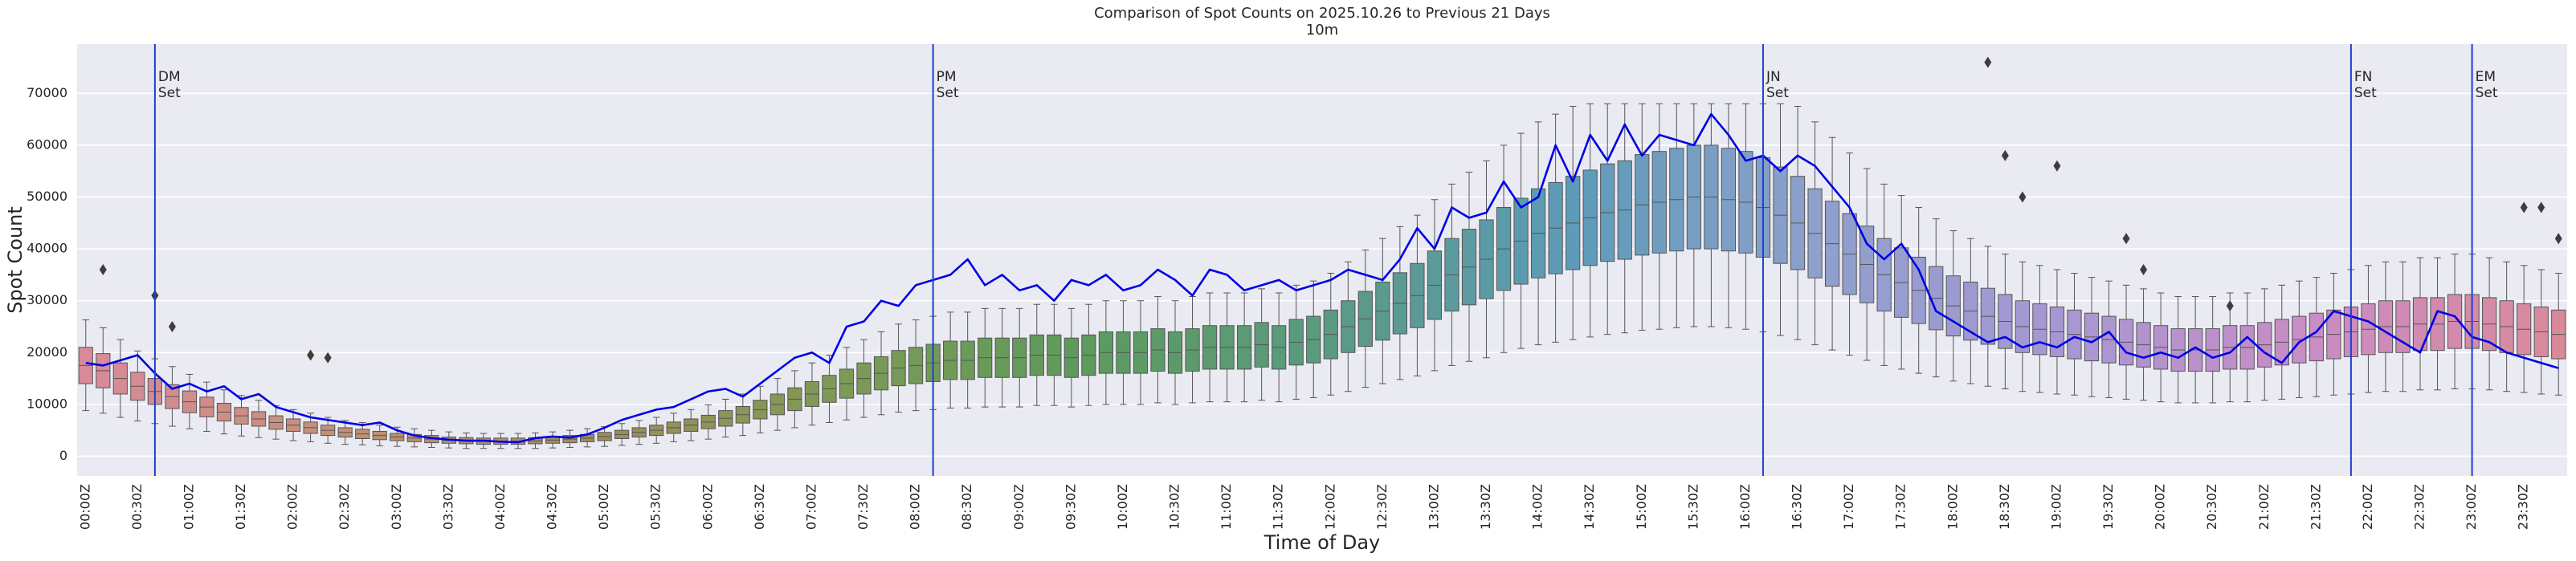 This screenshot has width=2576, height=561. What do you see at coordinates (552, 507) in the screenshot?
I see `x-tick-label: 04:30Z` at bounding box center [552, 507].